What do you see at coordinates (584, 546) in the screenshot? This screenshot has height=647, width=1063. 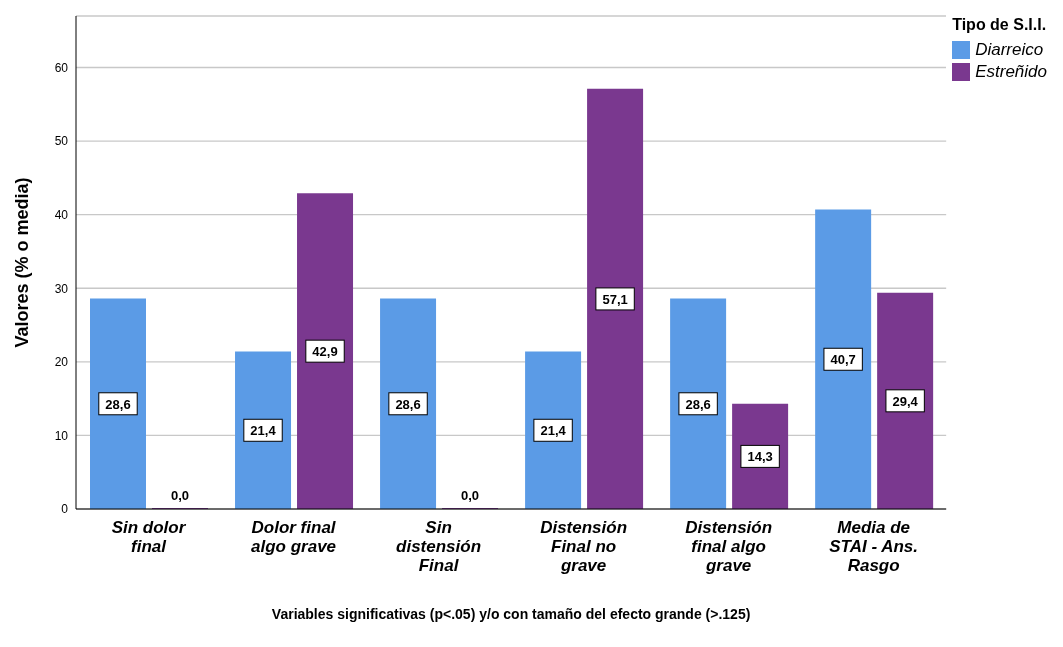 I see `x-tick-label: Distensión Final no grave` at bounding box center [584, 546].